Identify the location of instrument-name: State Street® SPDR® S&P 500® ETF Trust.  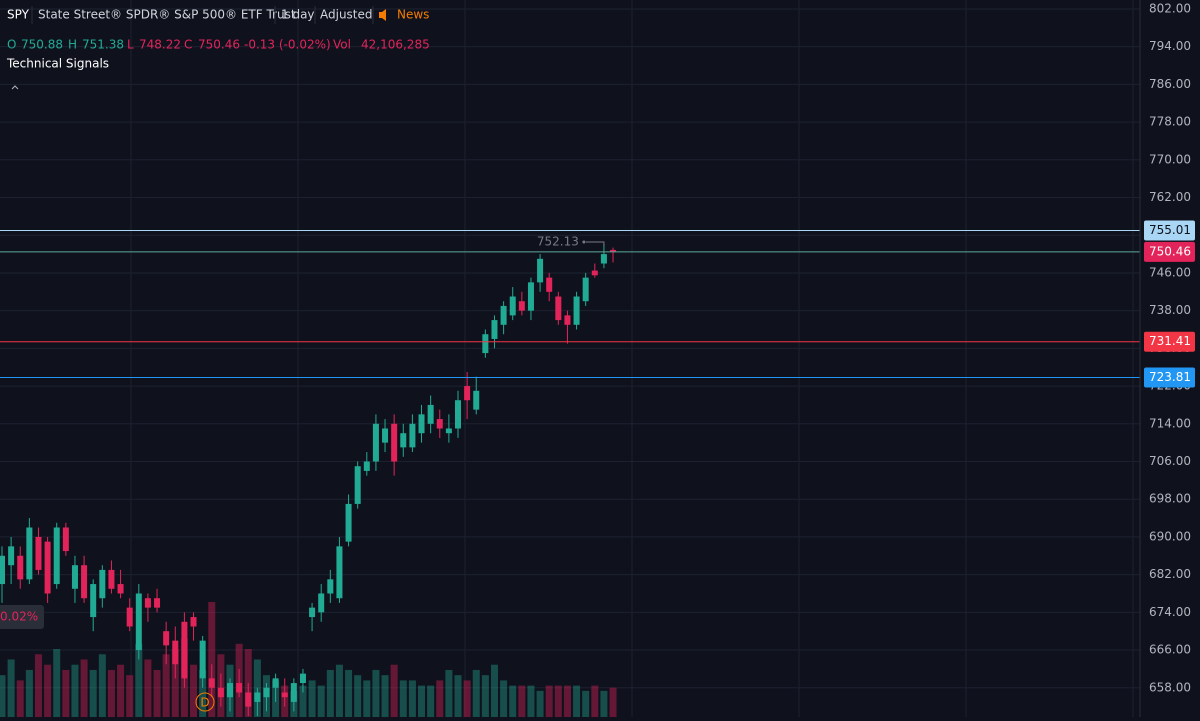
(167, 15).